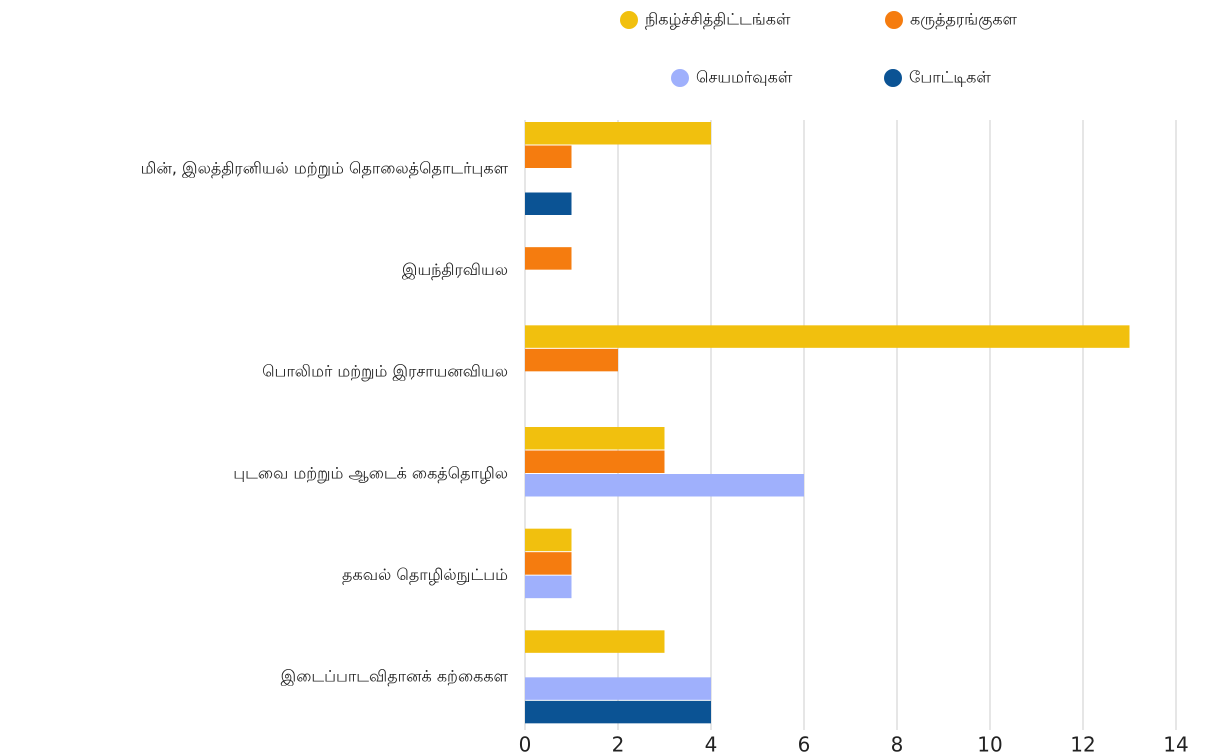 The width and height of the screenshot is (1210, 756). What do you see at coordinates (525, 744) in the screenshot?
I see `x-tick-label: 0` at bounding box center [525, 744].